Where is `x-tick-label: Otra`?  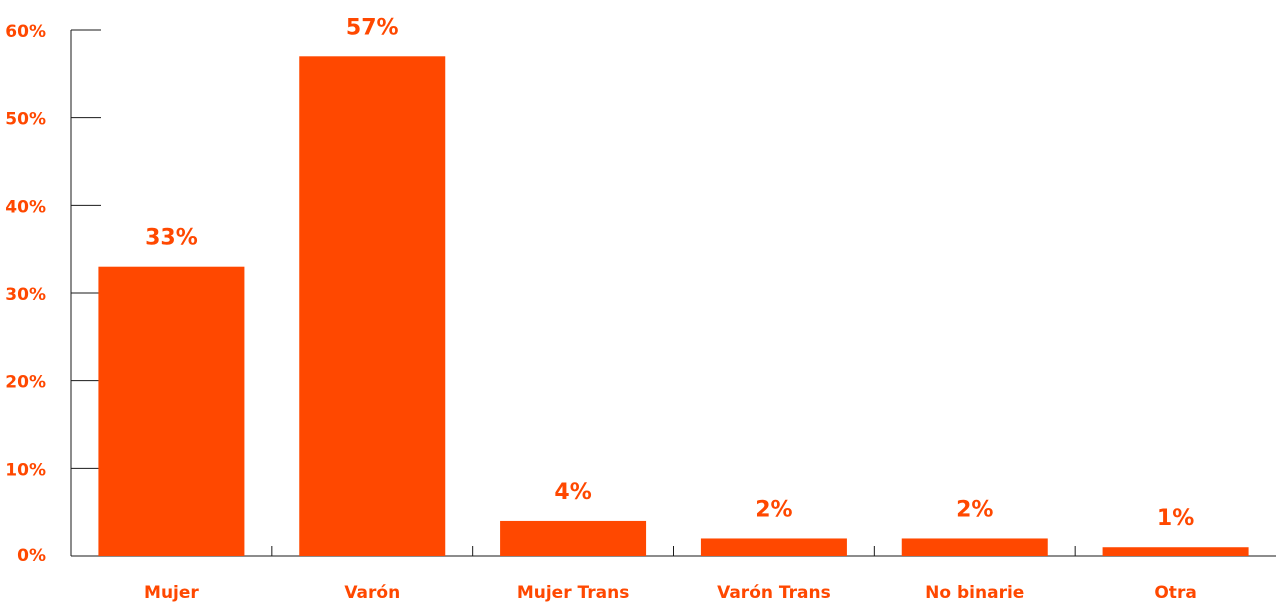
x-tick-label: Otra is located at coordinates (1175, 593).